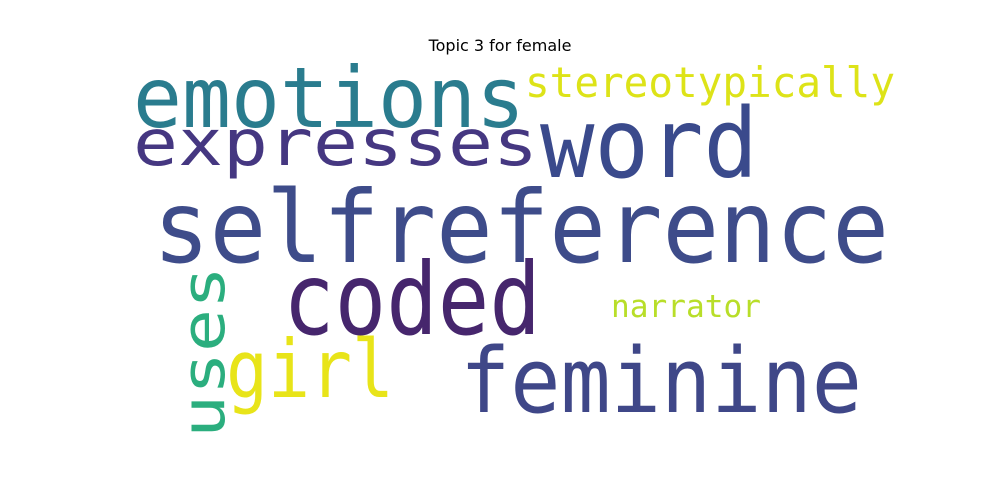 The image size is (1000, 500). I want to click on word-coded: coded, so click(412, 299).